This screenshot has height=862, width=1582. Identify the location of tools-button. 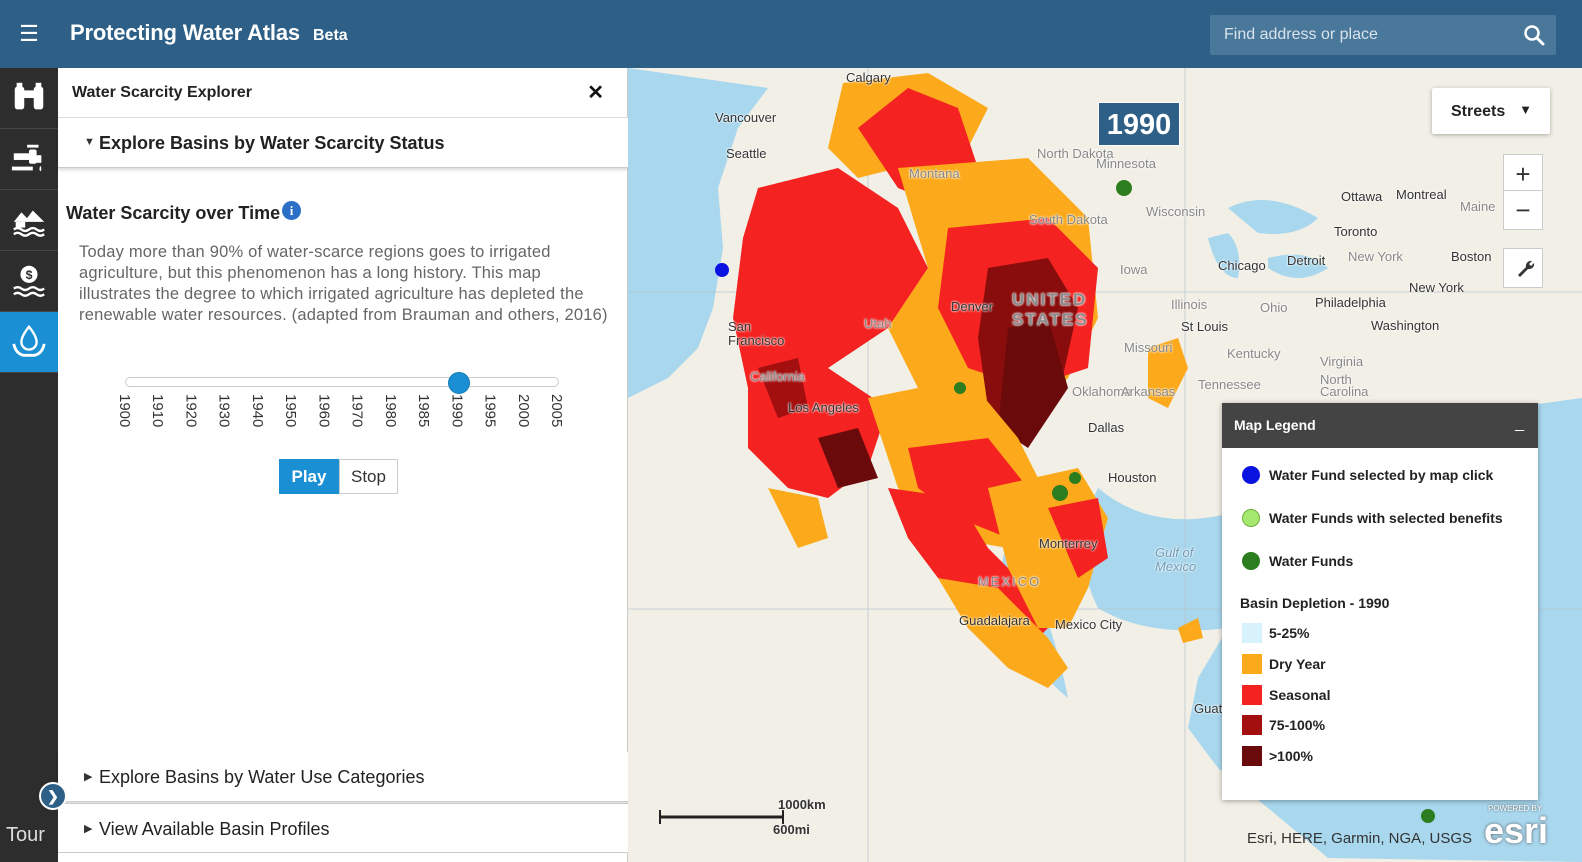
(1523, 268).